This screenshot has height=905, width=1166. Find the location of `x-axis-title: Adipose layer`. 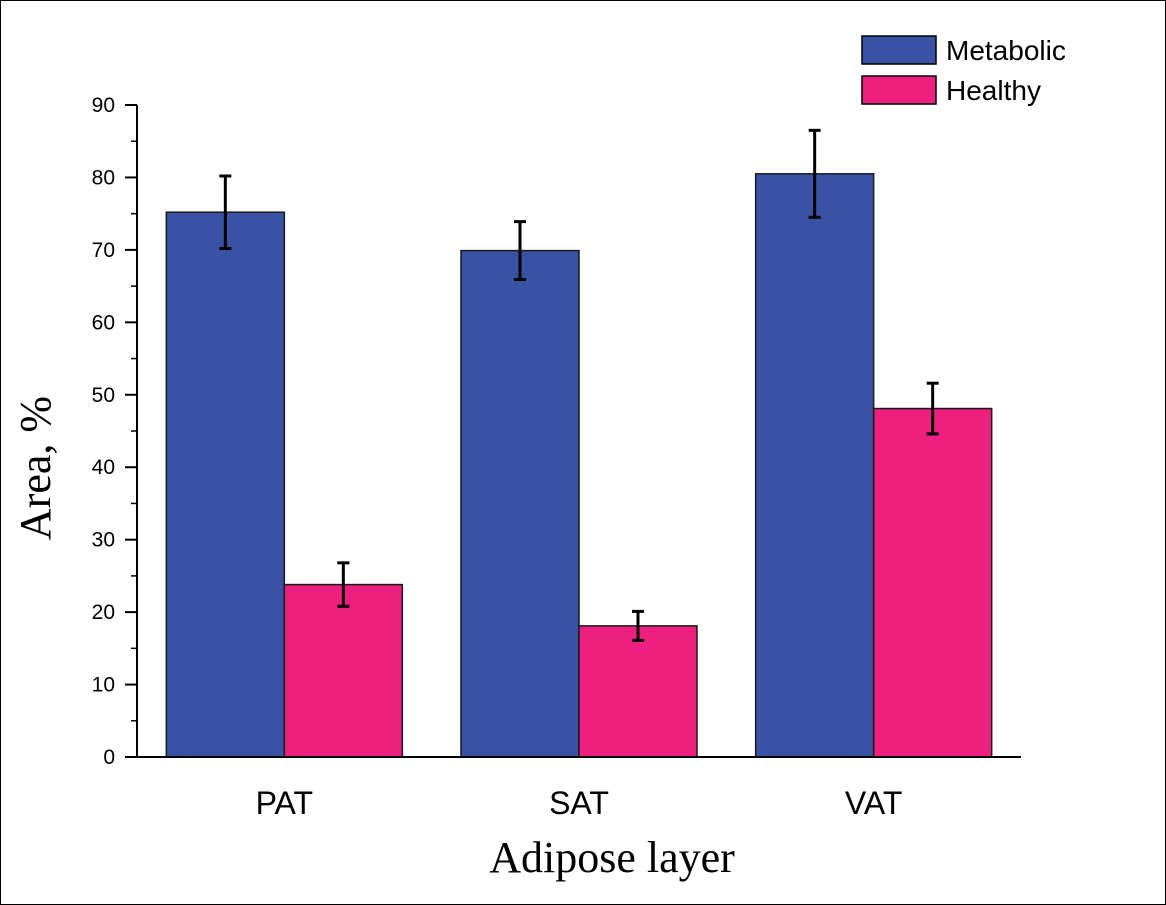

x-axis-title: Adipose layer is located at coordinates (612, 857).